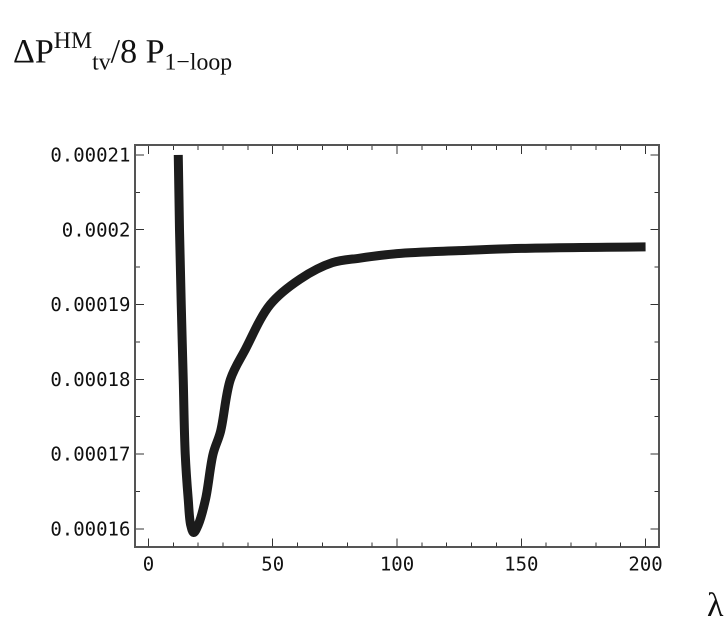  Describe the element at coordinates (397, 565) in the screenshot. I see `x-tick-label: 100` at that location.